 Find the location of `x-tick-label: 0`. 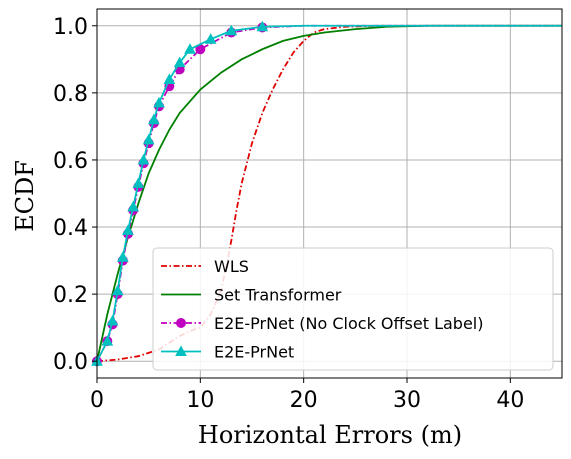

x-tick-label: 0 is located at coordinates (97, 400).